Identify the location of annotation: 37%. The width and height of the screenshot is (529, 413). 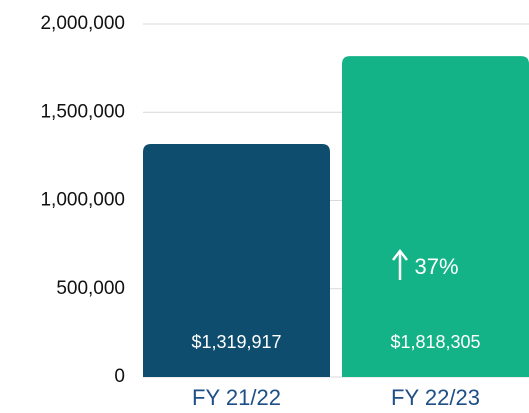
(437, 266).